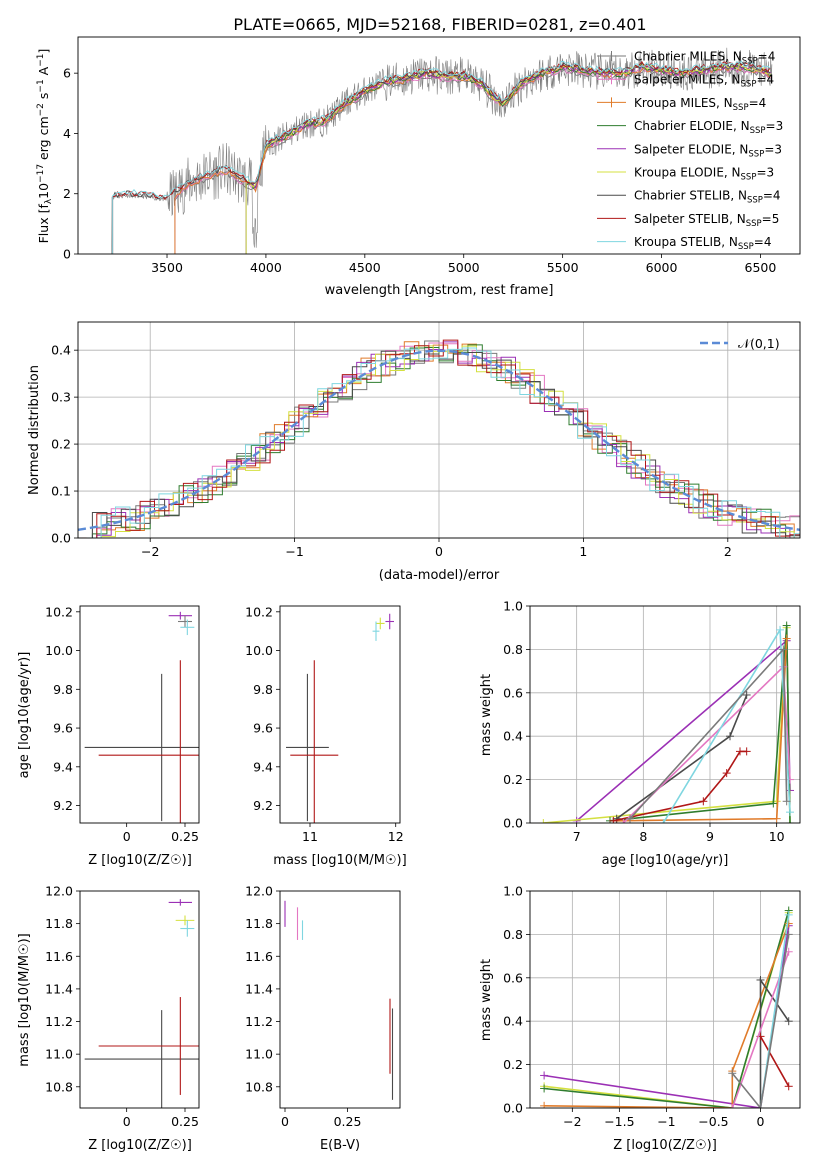  I want to click on y-tick-label: 4, so click(67, 133).